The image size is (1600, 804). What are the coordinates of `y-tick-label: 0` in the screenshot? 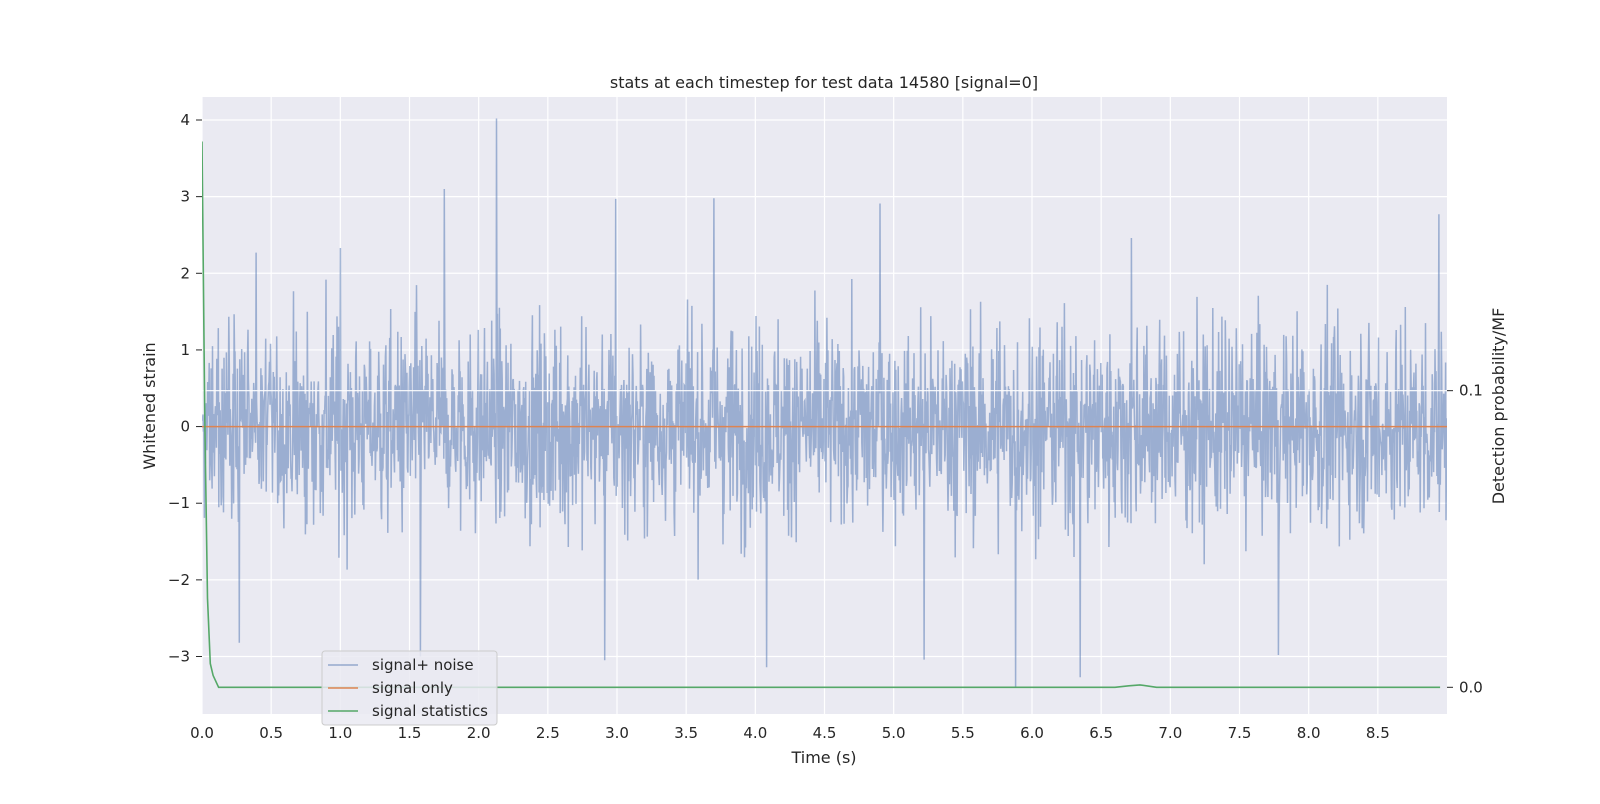 It's located at (185, 427).